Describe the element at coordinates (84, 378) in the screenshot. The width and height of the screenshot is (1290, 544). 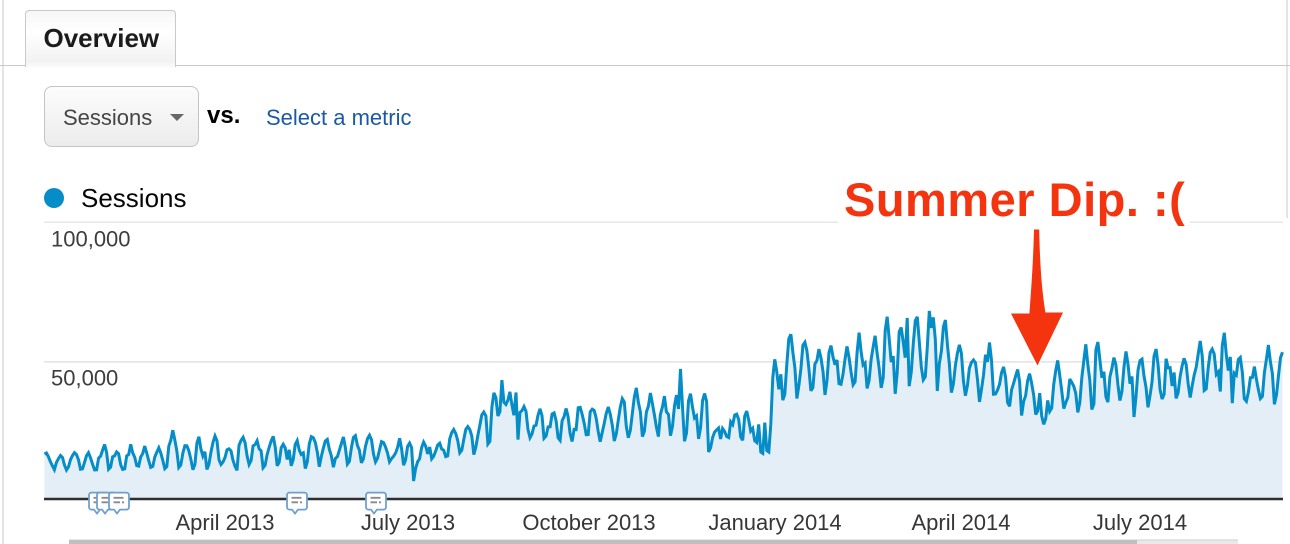
I see `svg-text: 50,000` at that location.